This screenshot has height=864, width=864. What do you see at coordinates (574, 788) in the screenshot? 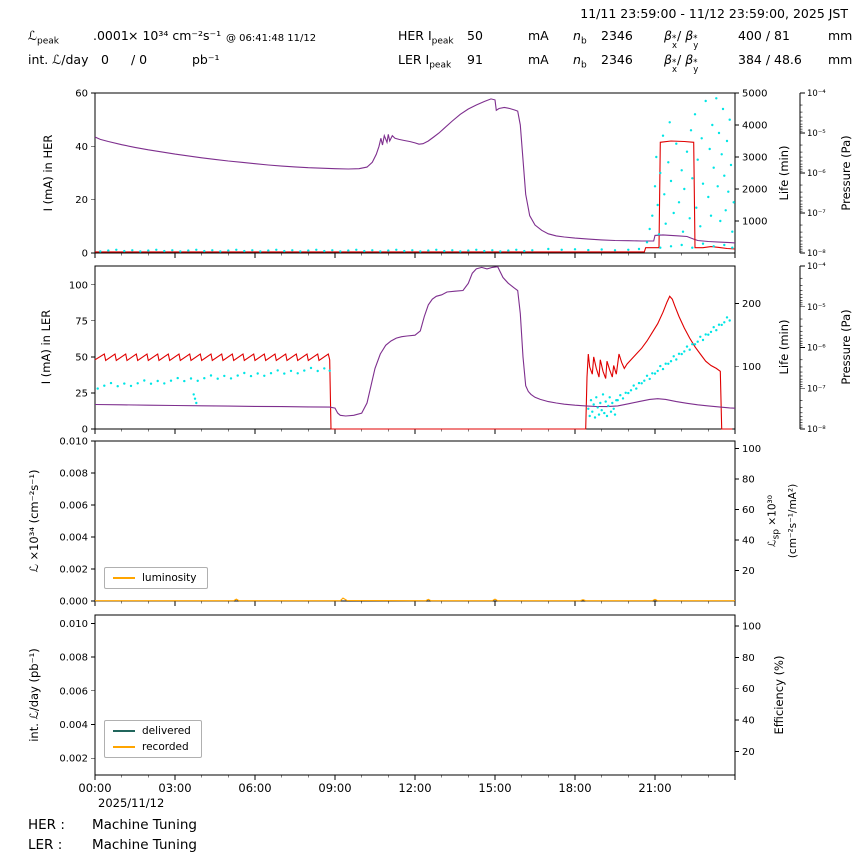
I see `x-tick-label: 18:00` at bounding box center [574, 788].